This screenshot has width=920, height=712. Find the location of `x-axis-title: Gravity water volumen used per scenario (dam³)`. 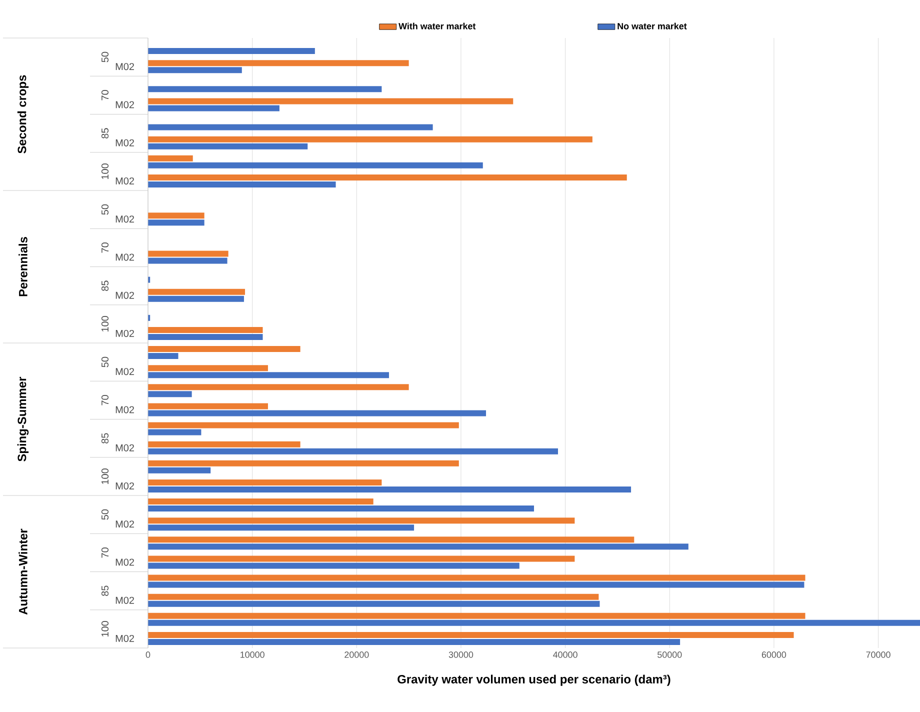

x-axis-title: Gravity water volumen used per scenario (dam³) is located at coordinates (534, 680).